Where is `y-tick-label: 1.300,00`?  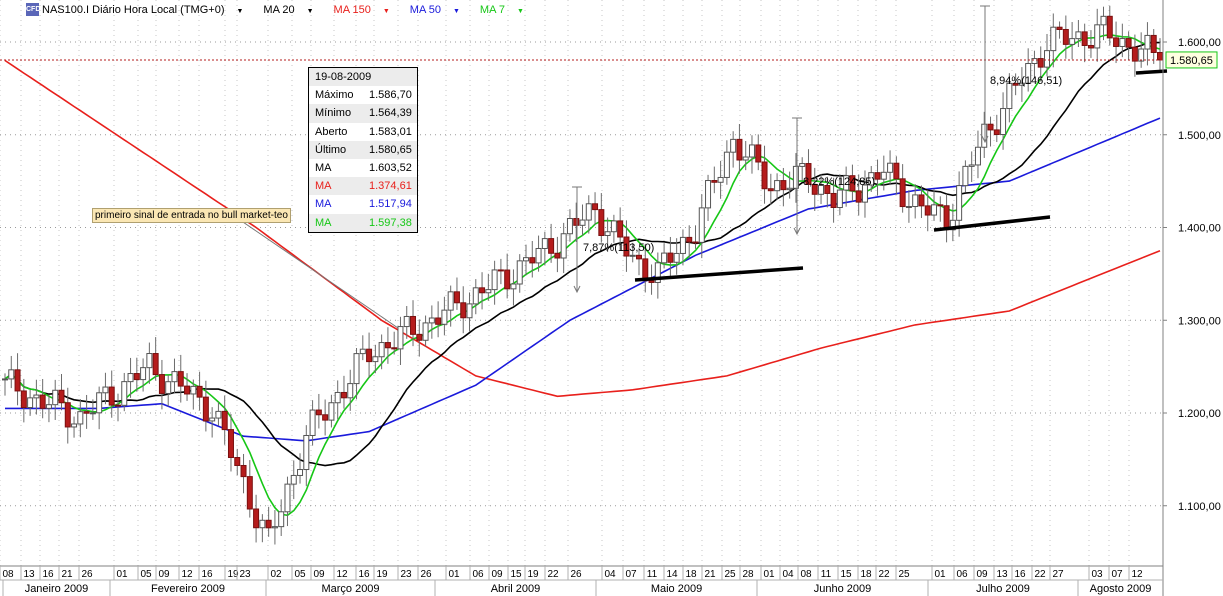 y-tick-label: 1.300,00 is located at coordinates (1199, 321).